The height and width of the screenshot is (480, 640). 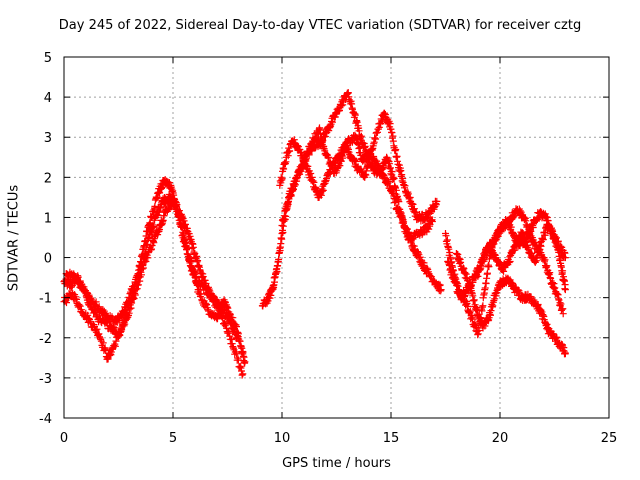 I want to click on y-tick-labels: -4 -3 -2 -1 0 1 2 3 4 5, so click(x=45, y=239).